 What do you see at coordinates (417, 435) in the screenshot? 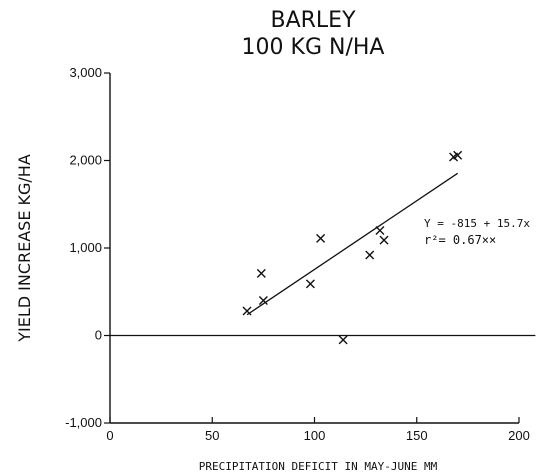
I see `x-tick-label: 150` at bounding box center [417, 435].